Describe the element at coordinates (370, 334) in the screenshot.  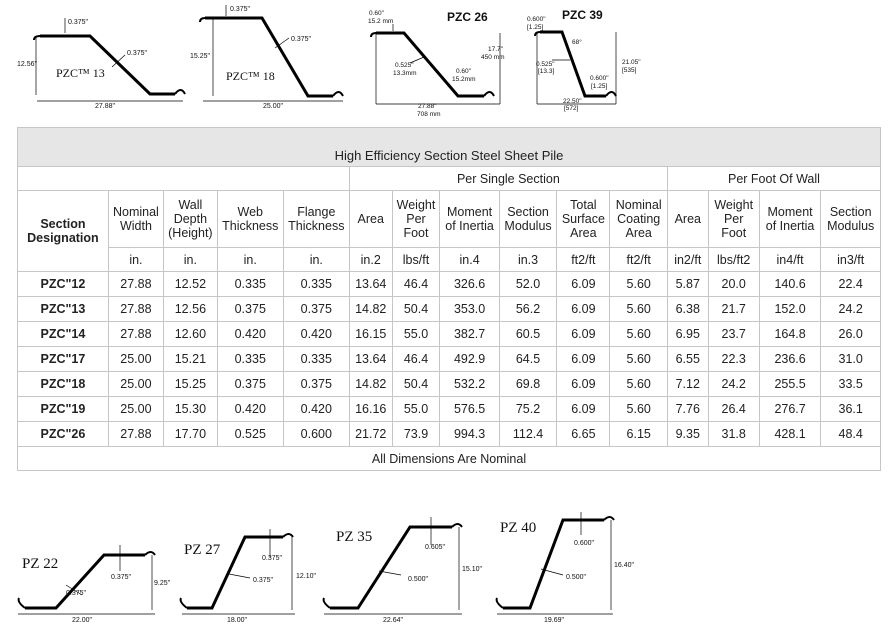
I see `table-cell: 16.15` at that location.